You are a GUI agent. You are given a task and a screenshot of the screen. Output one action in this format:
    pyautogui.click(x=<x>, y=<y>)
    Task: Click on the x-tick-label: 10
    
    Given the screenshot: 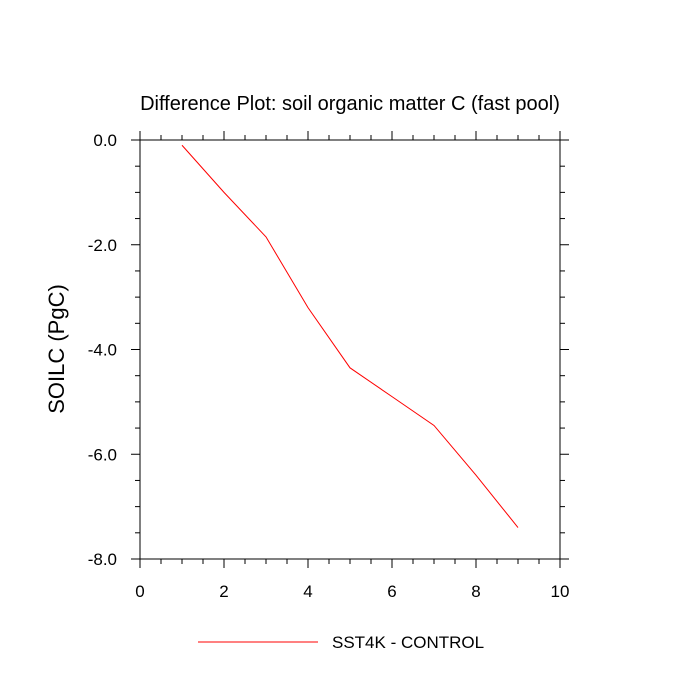 What is the action you would take?
    pyautogui.click(x=560, y=591)
    